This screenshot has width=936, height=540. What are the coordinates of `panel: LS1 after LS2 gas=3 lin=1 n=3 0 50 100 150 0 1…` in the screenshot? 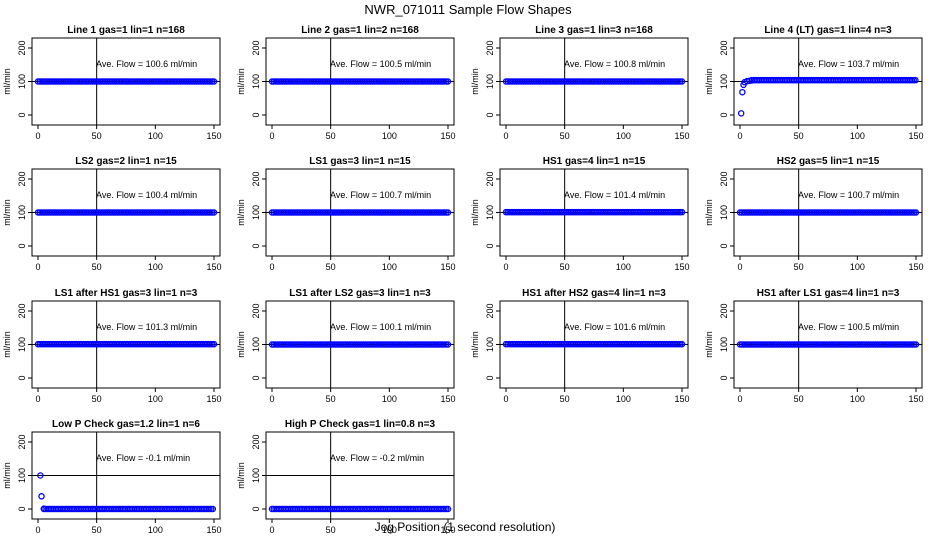 It's located at (346, 346).